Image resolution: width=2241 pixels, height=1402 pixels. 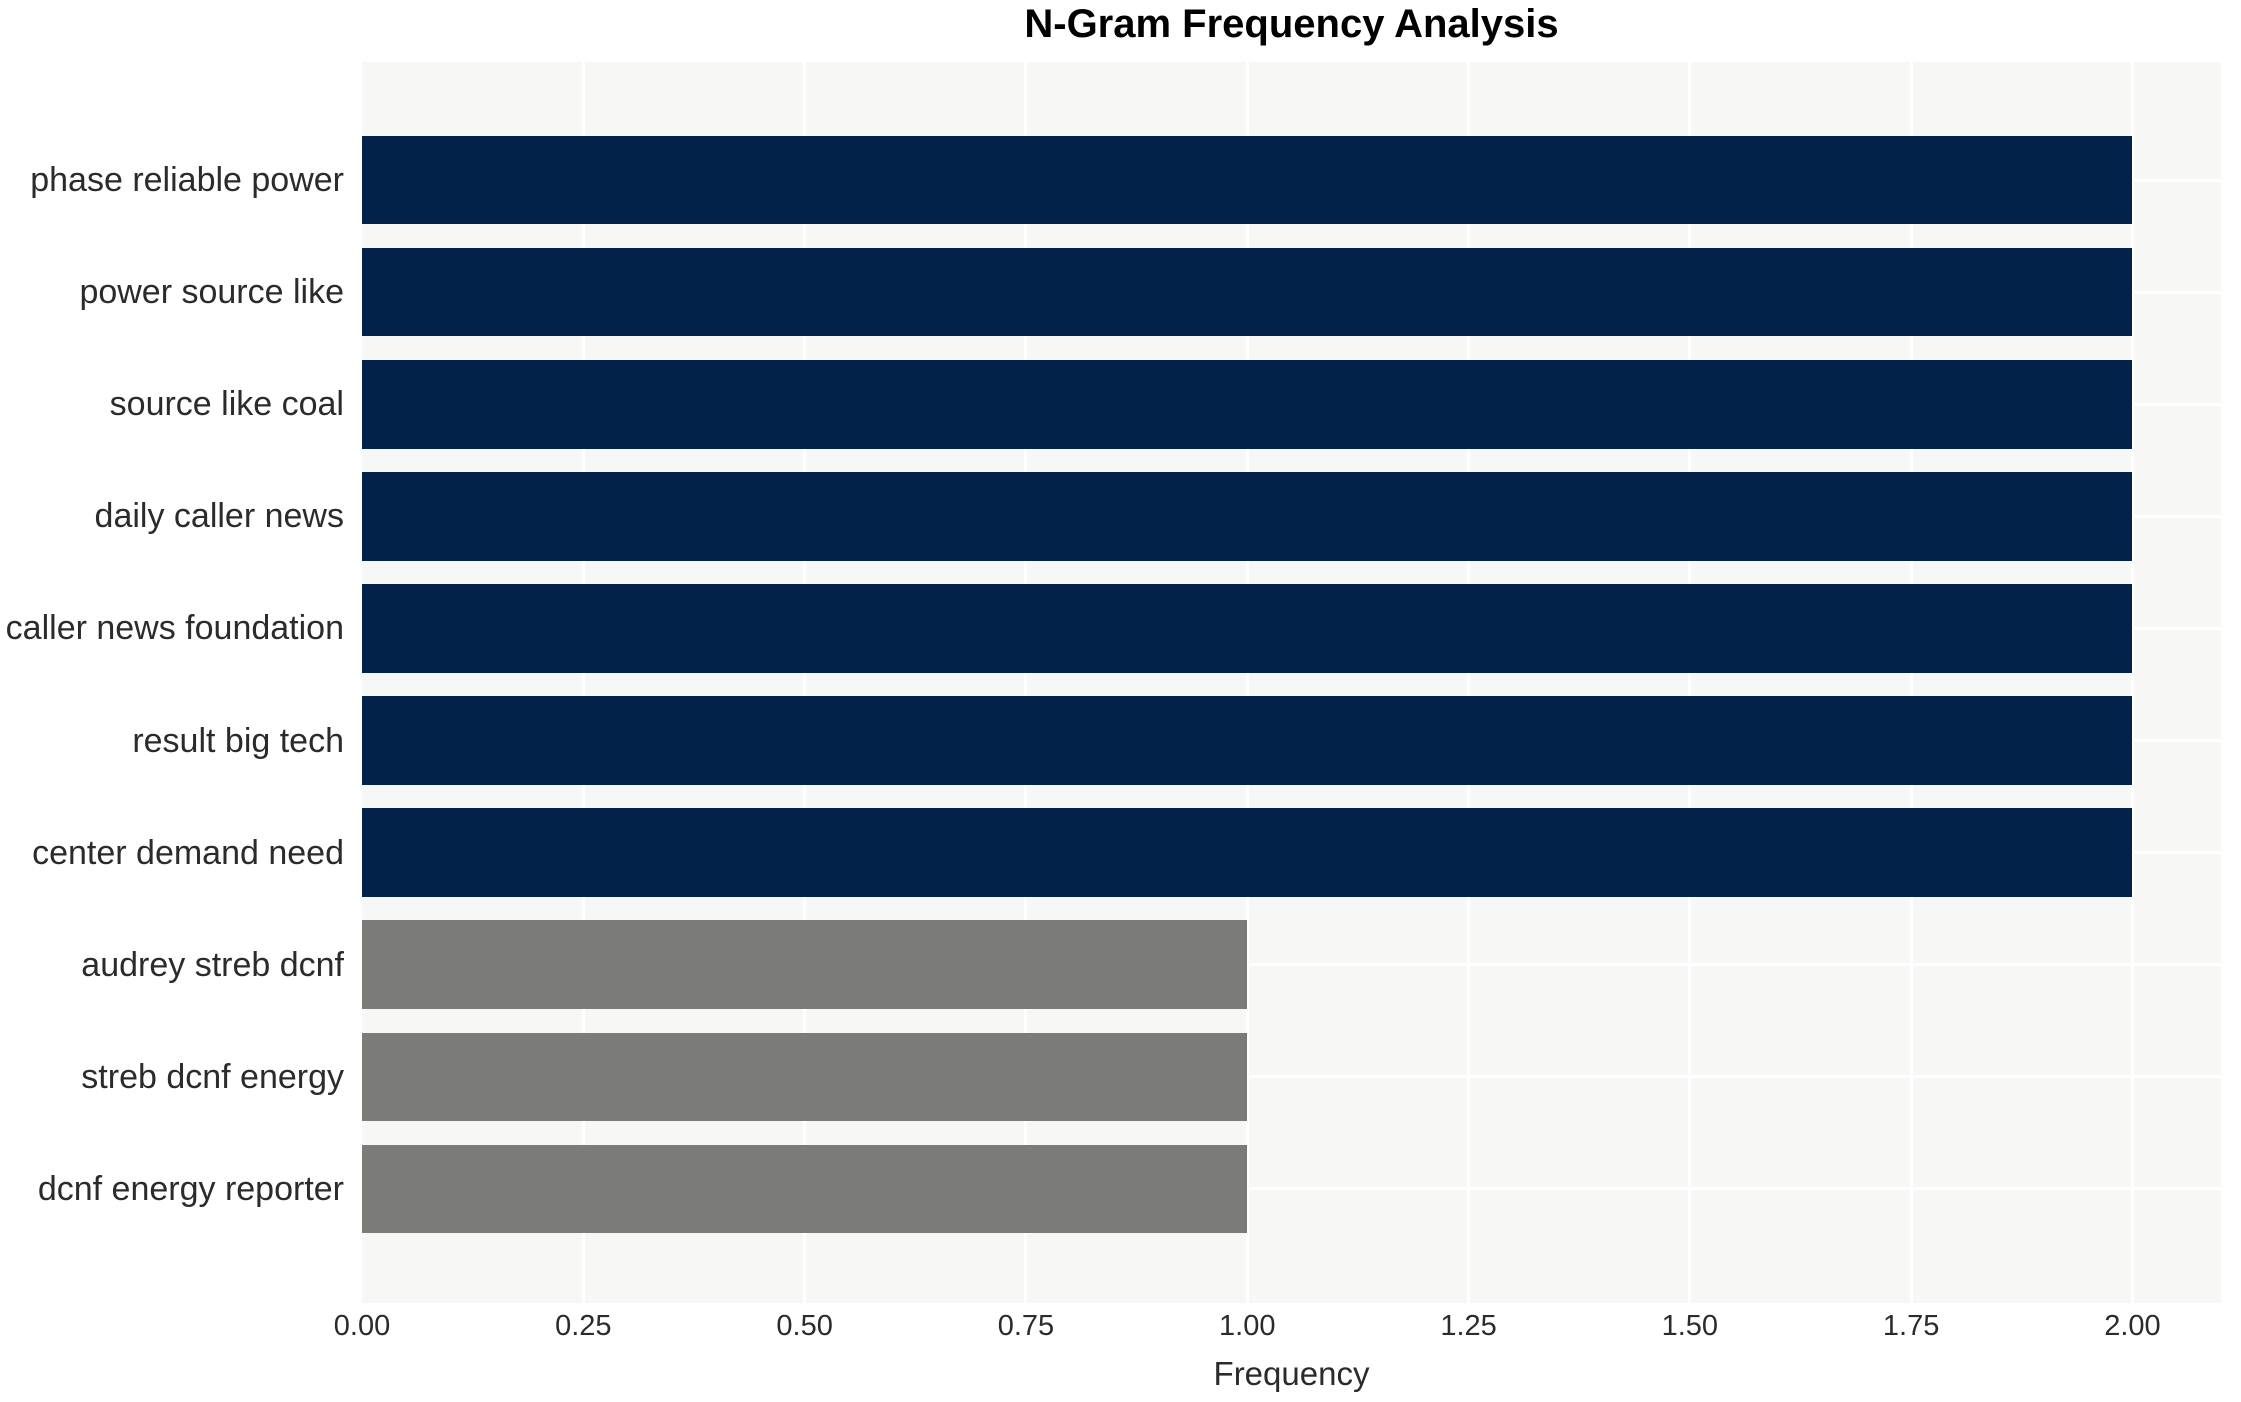 I want to click on y-tick-label: streb dcnf energy, so click(x=212, y=1076).